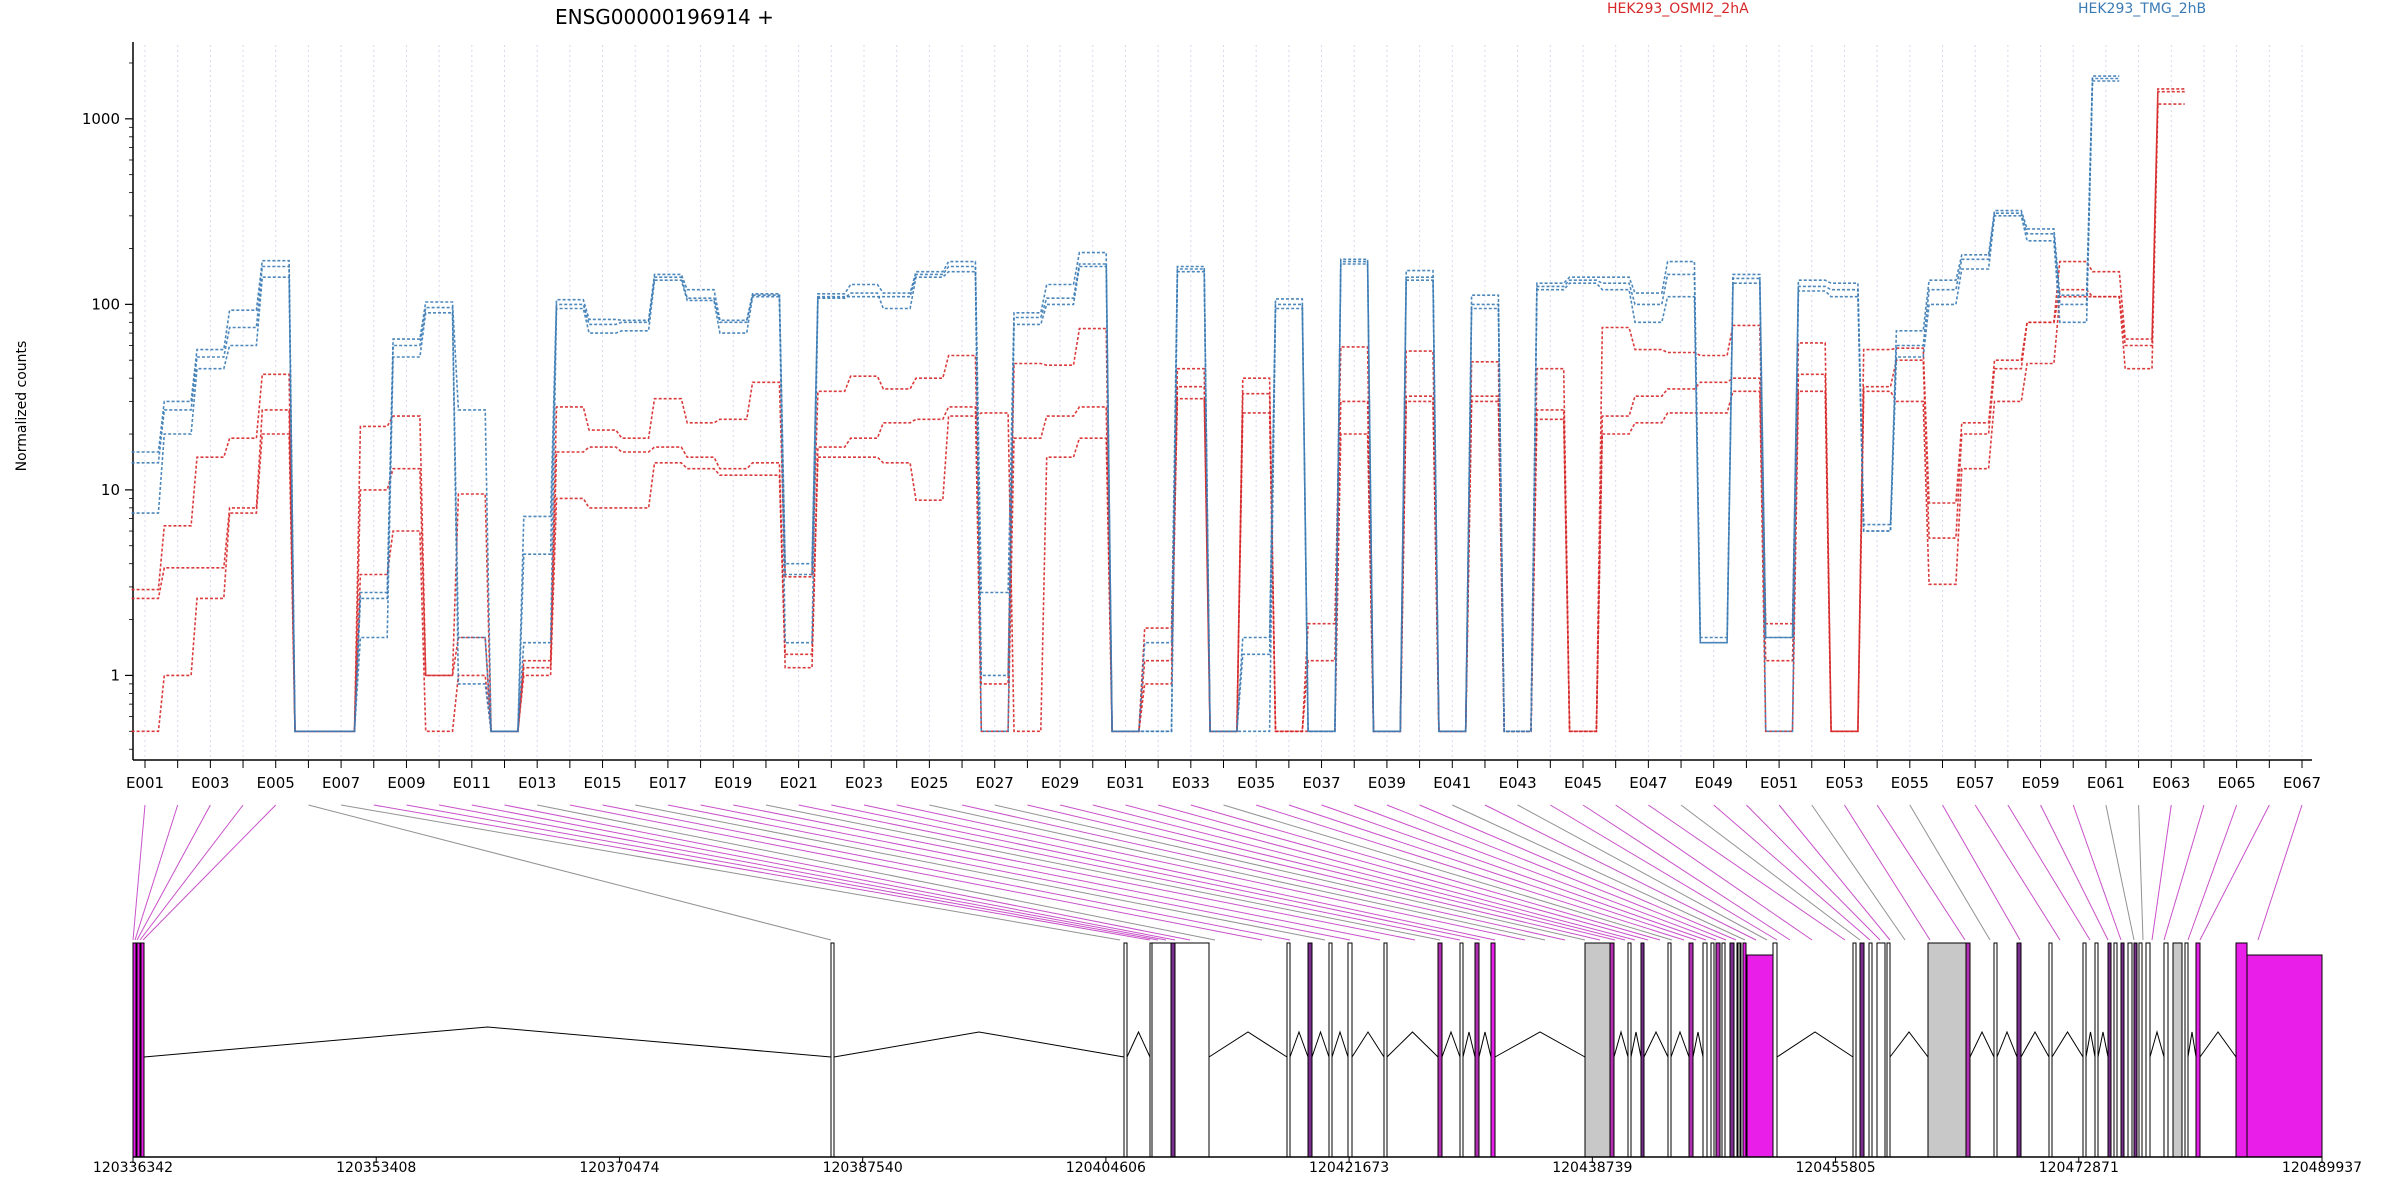  I want to click on link-E011, so click(823, 872).